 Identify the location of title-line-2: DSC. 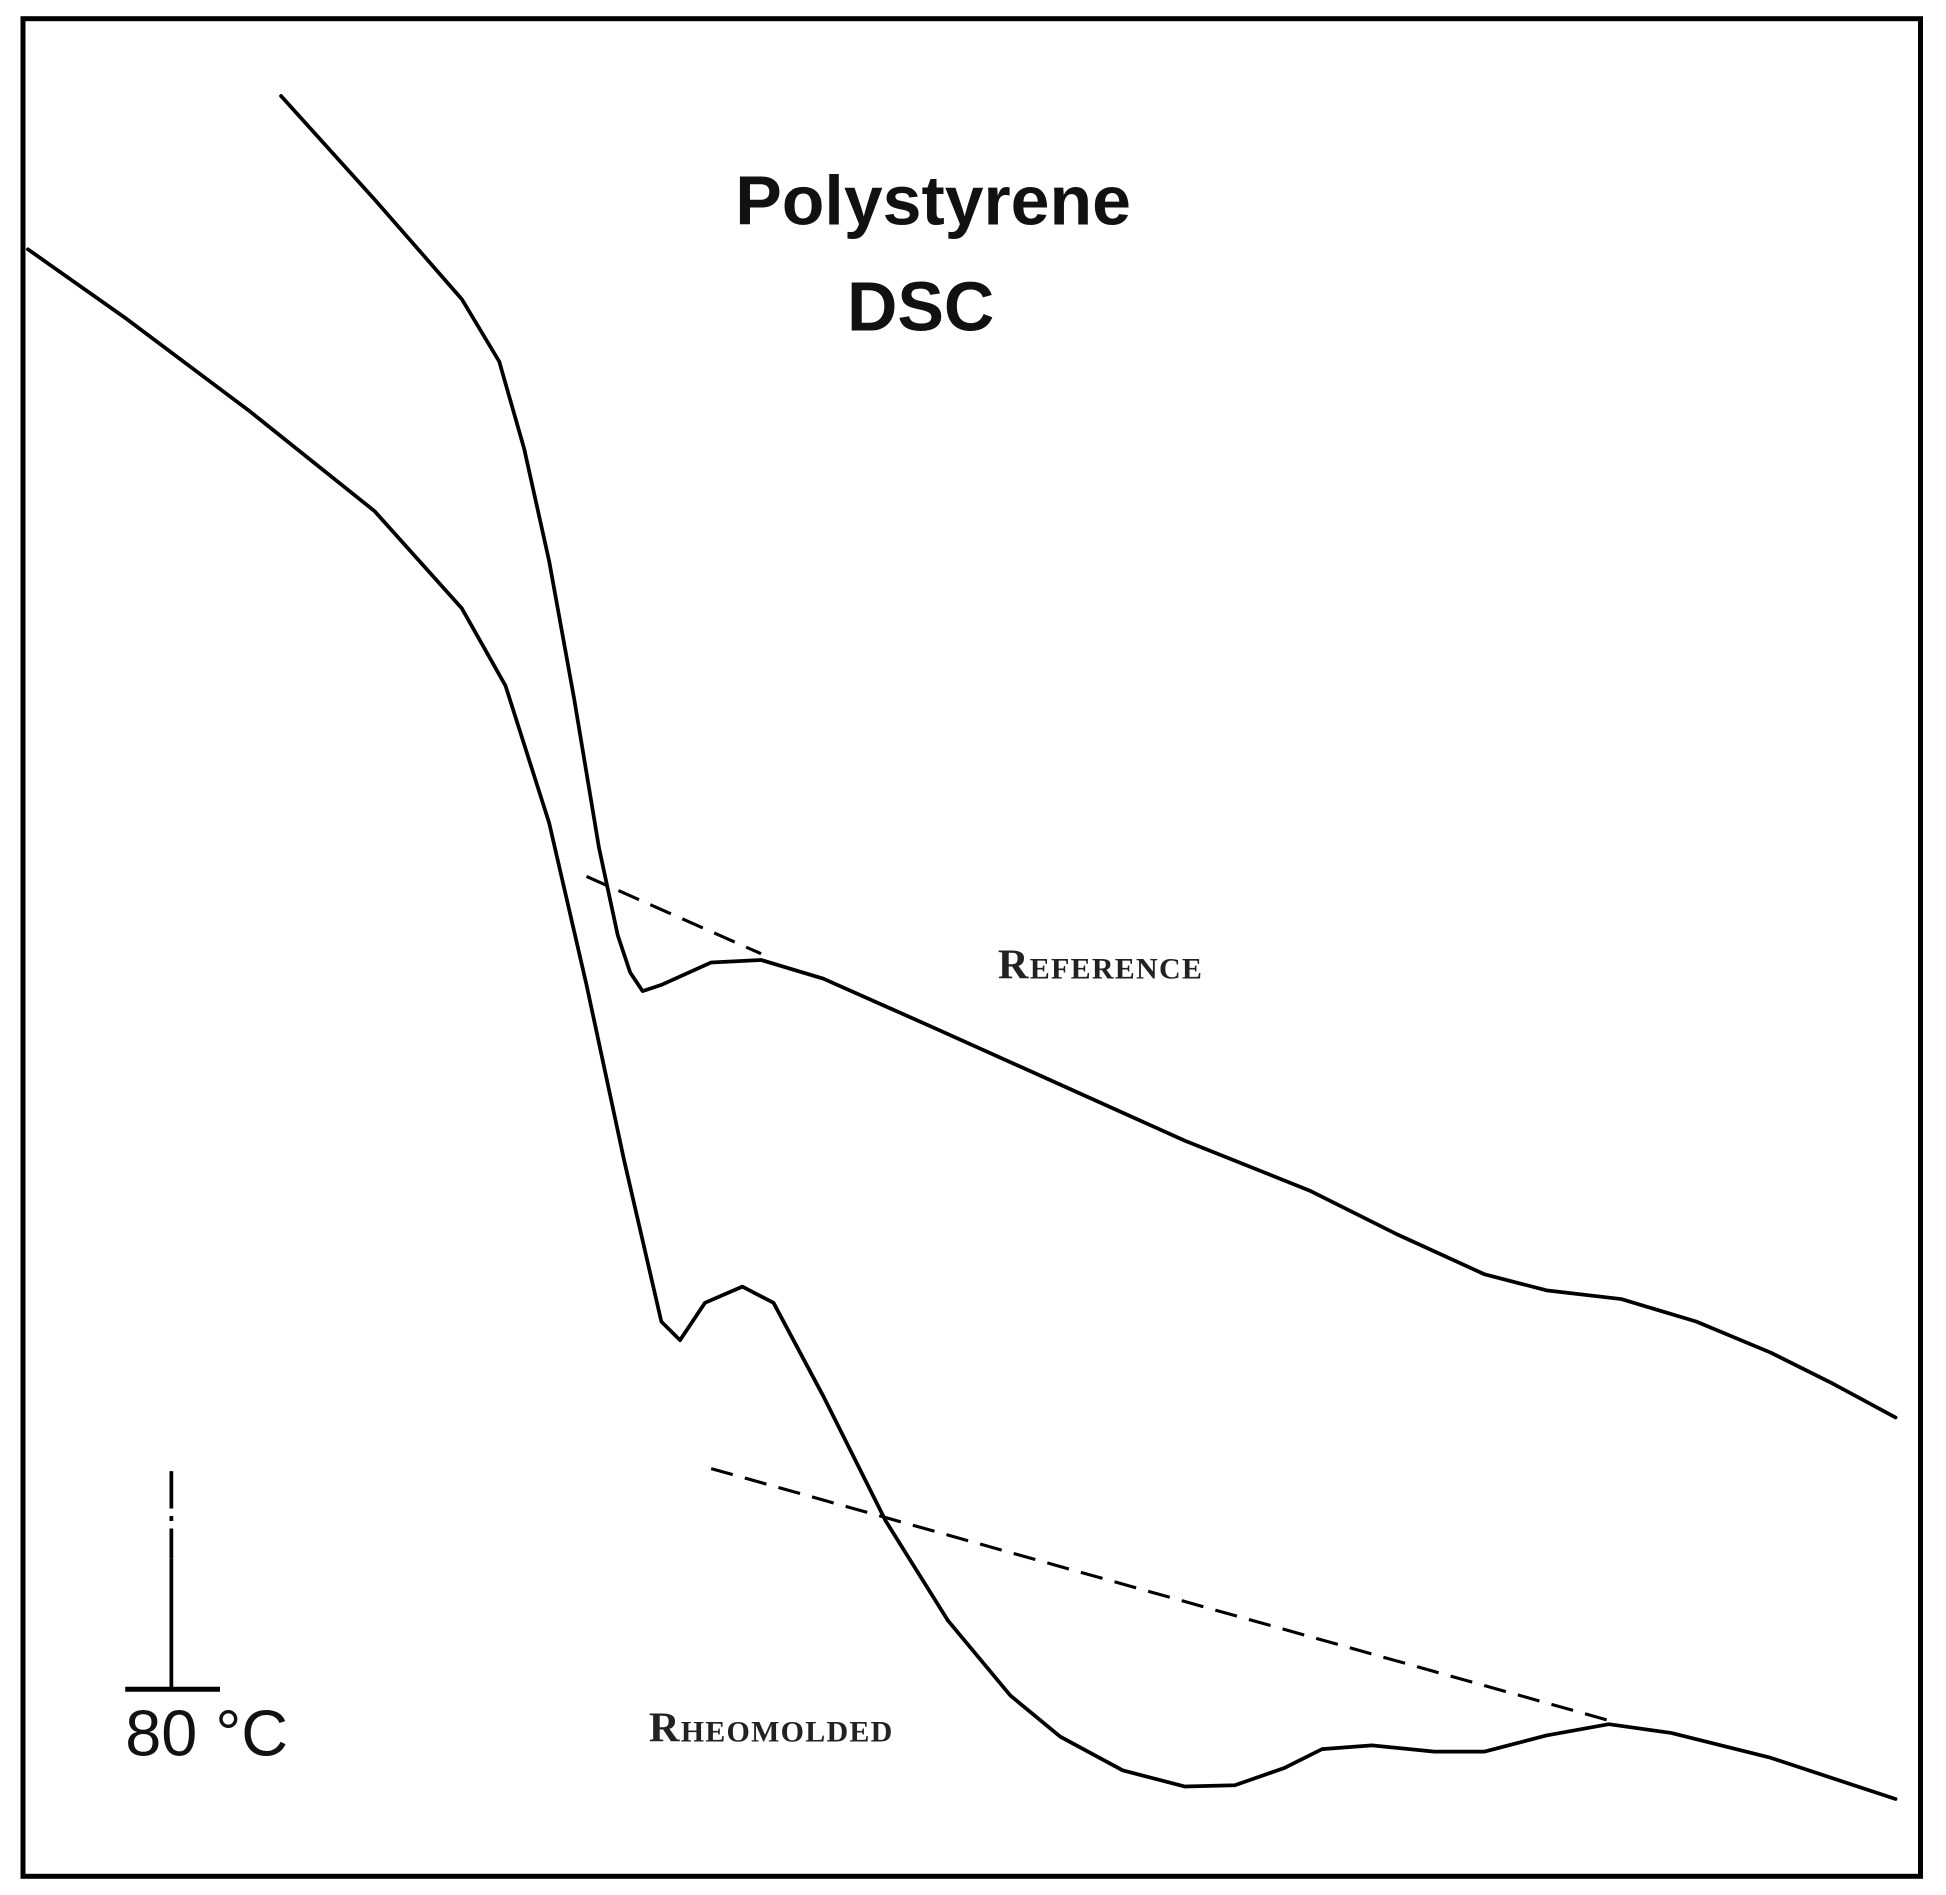
(920, 306).